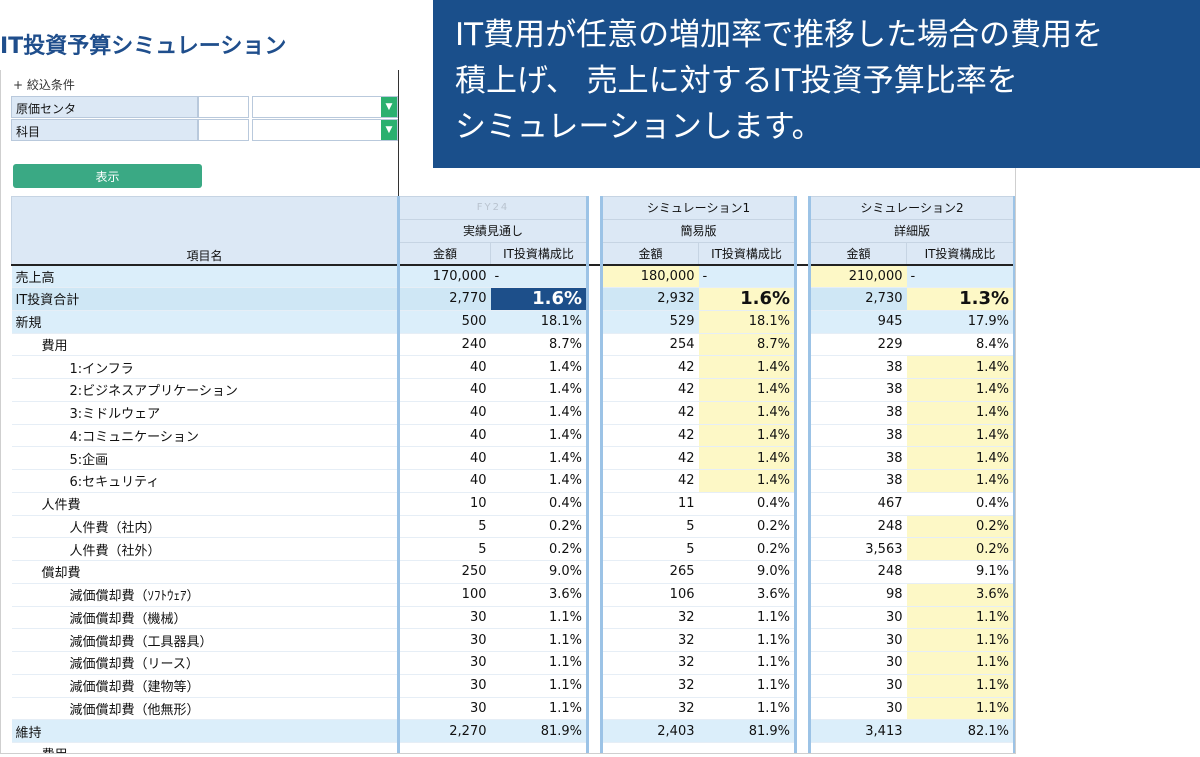  Describe the element at coordinates (513, 709) in the screenshot. I see `table-row: 減価償却費（他無形） 30 1.1% 32 1.1% 30 1.1%` at that location.